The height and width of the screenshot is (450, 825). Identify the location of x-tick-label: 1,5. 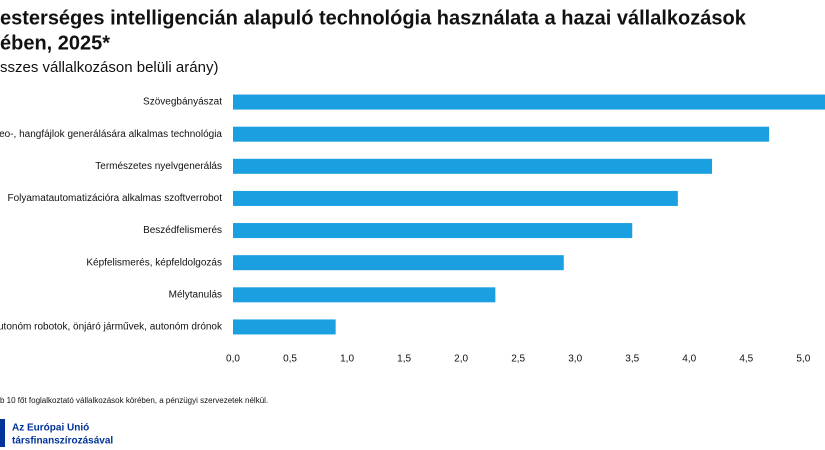
(404, 359).